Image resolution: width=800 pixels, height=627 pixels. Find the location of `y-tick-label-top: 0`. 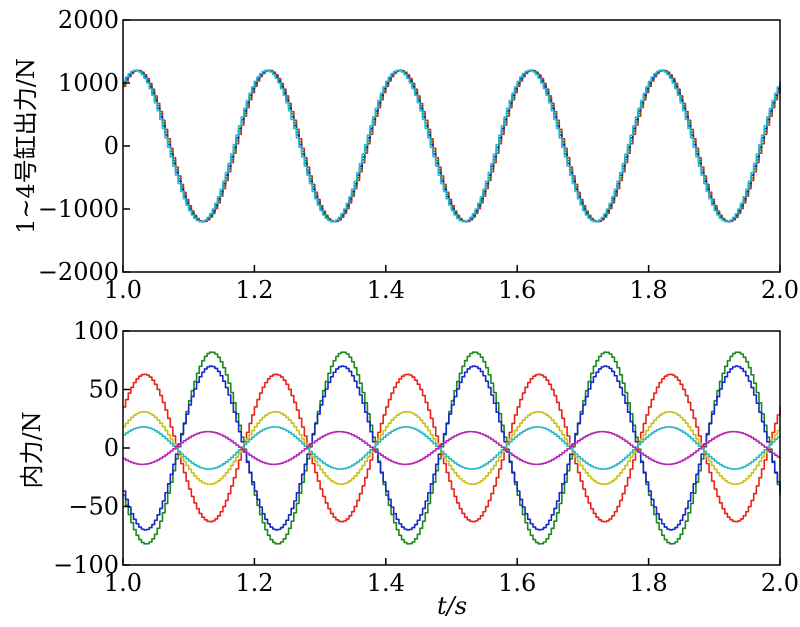

y-tick-label-top: 0 is located at coordinates (111, 146).